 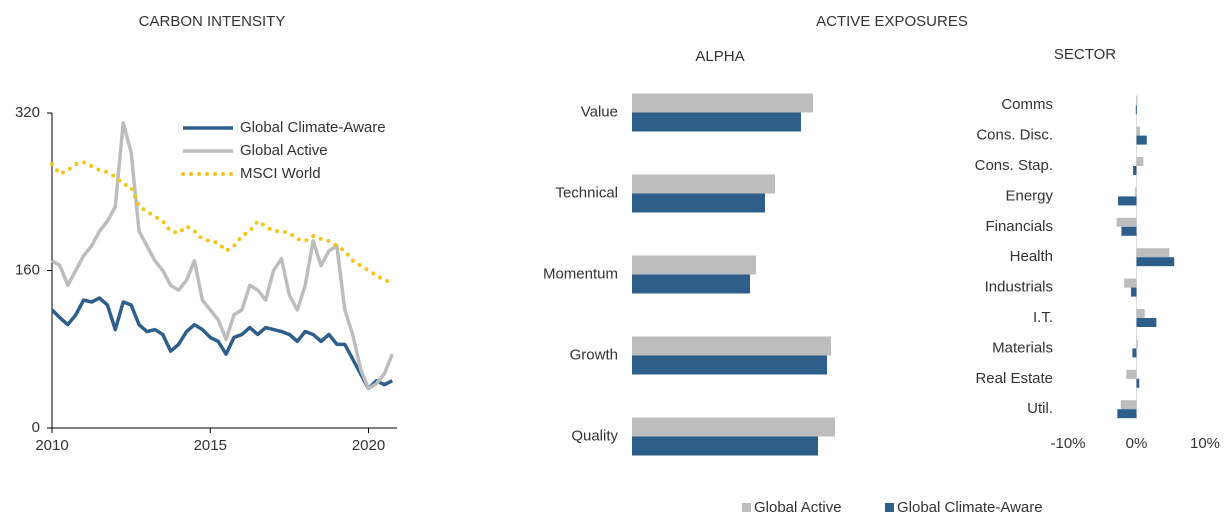 I want to click on category-label: Growth, so click(x=594, y=354).